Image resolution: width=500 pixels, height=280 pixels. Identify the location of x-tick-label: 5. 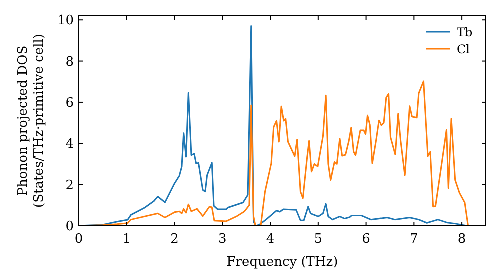
(318, 239).